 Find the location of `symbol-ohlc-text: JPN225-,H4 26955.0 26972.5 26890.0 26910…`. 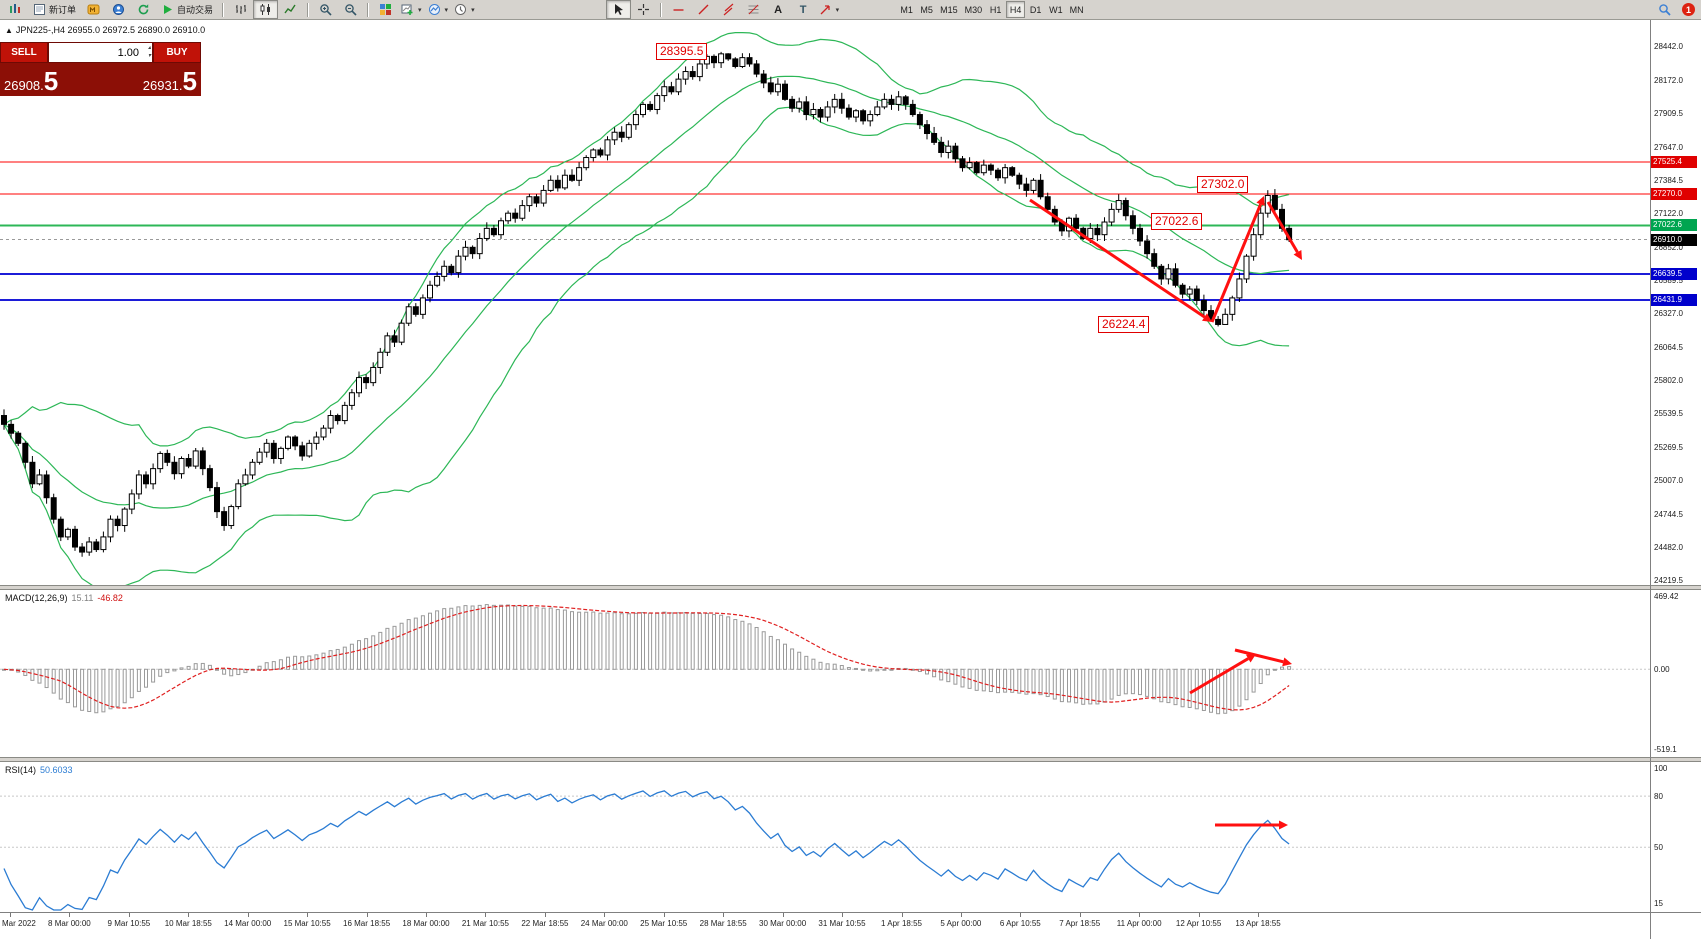

symbol-ohlc-text: JPN225-,H4 26955.0 26972.5 26890.0 26910… is located at coordinates (110, 30).